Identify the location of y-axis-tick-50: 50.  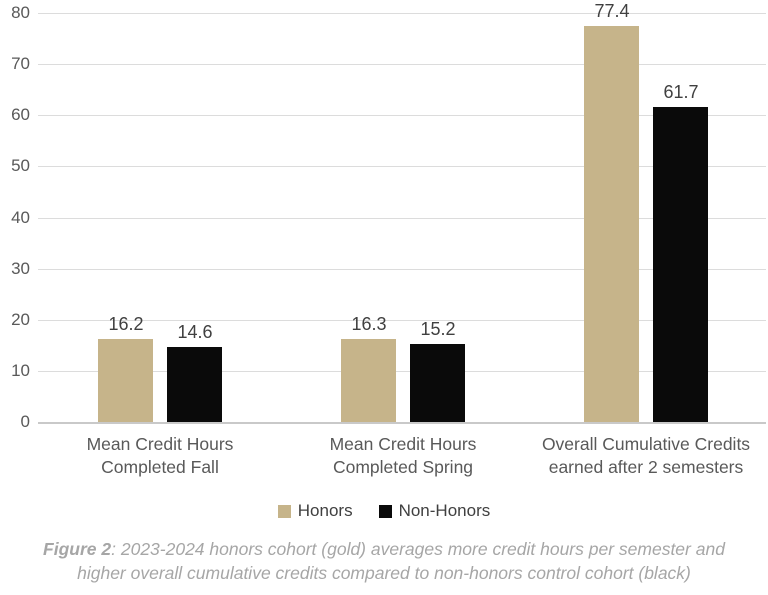
(20, 165).